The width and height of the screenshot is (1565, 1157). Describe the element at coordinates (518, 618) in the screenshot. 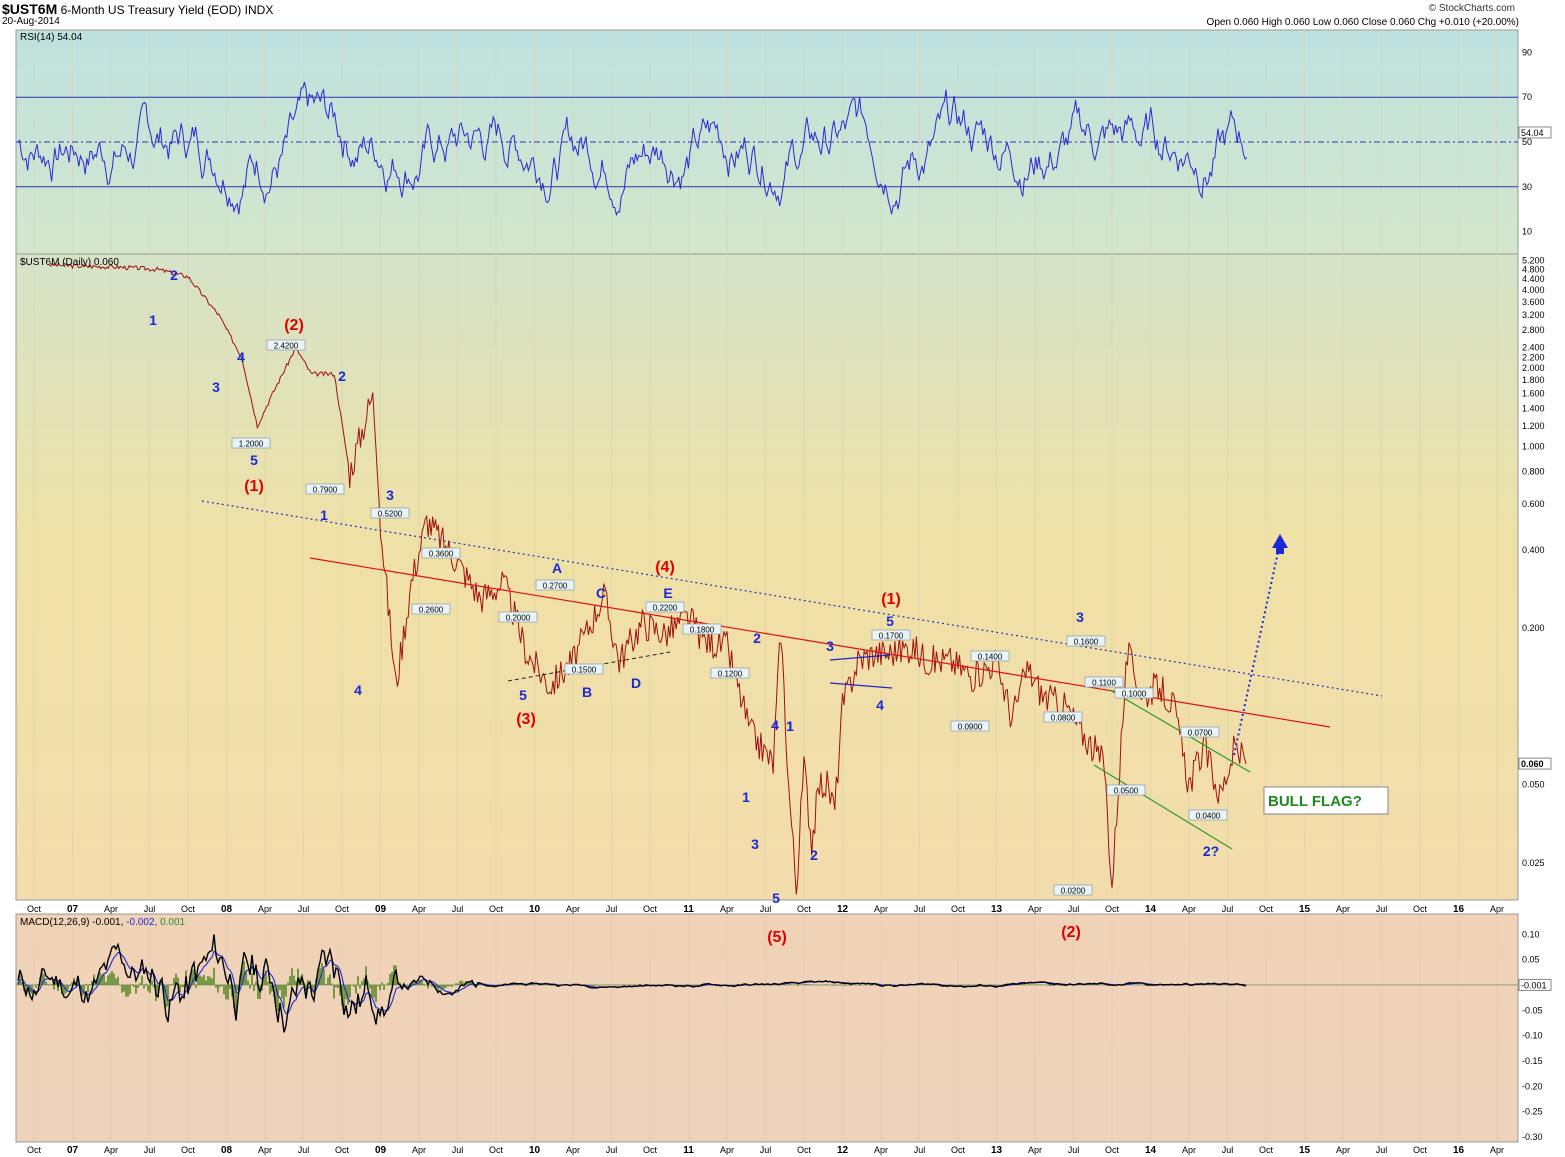

I see `price-value-label: 0.2000` at that location.